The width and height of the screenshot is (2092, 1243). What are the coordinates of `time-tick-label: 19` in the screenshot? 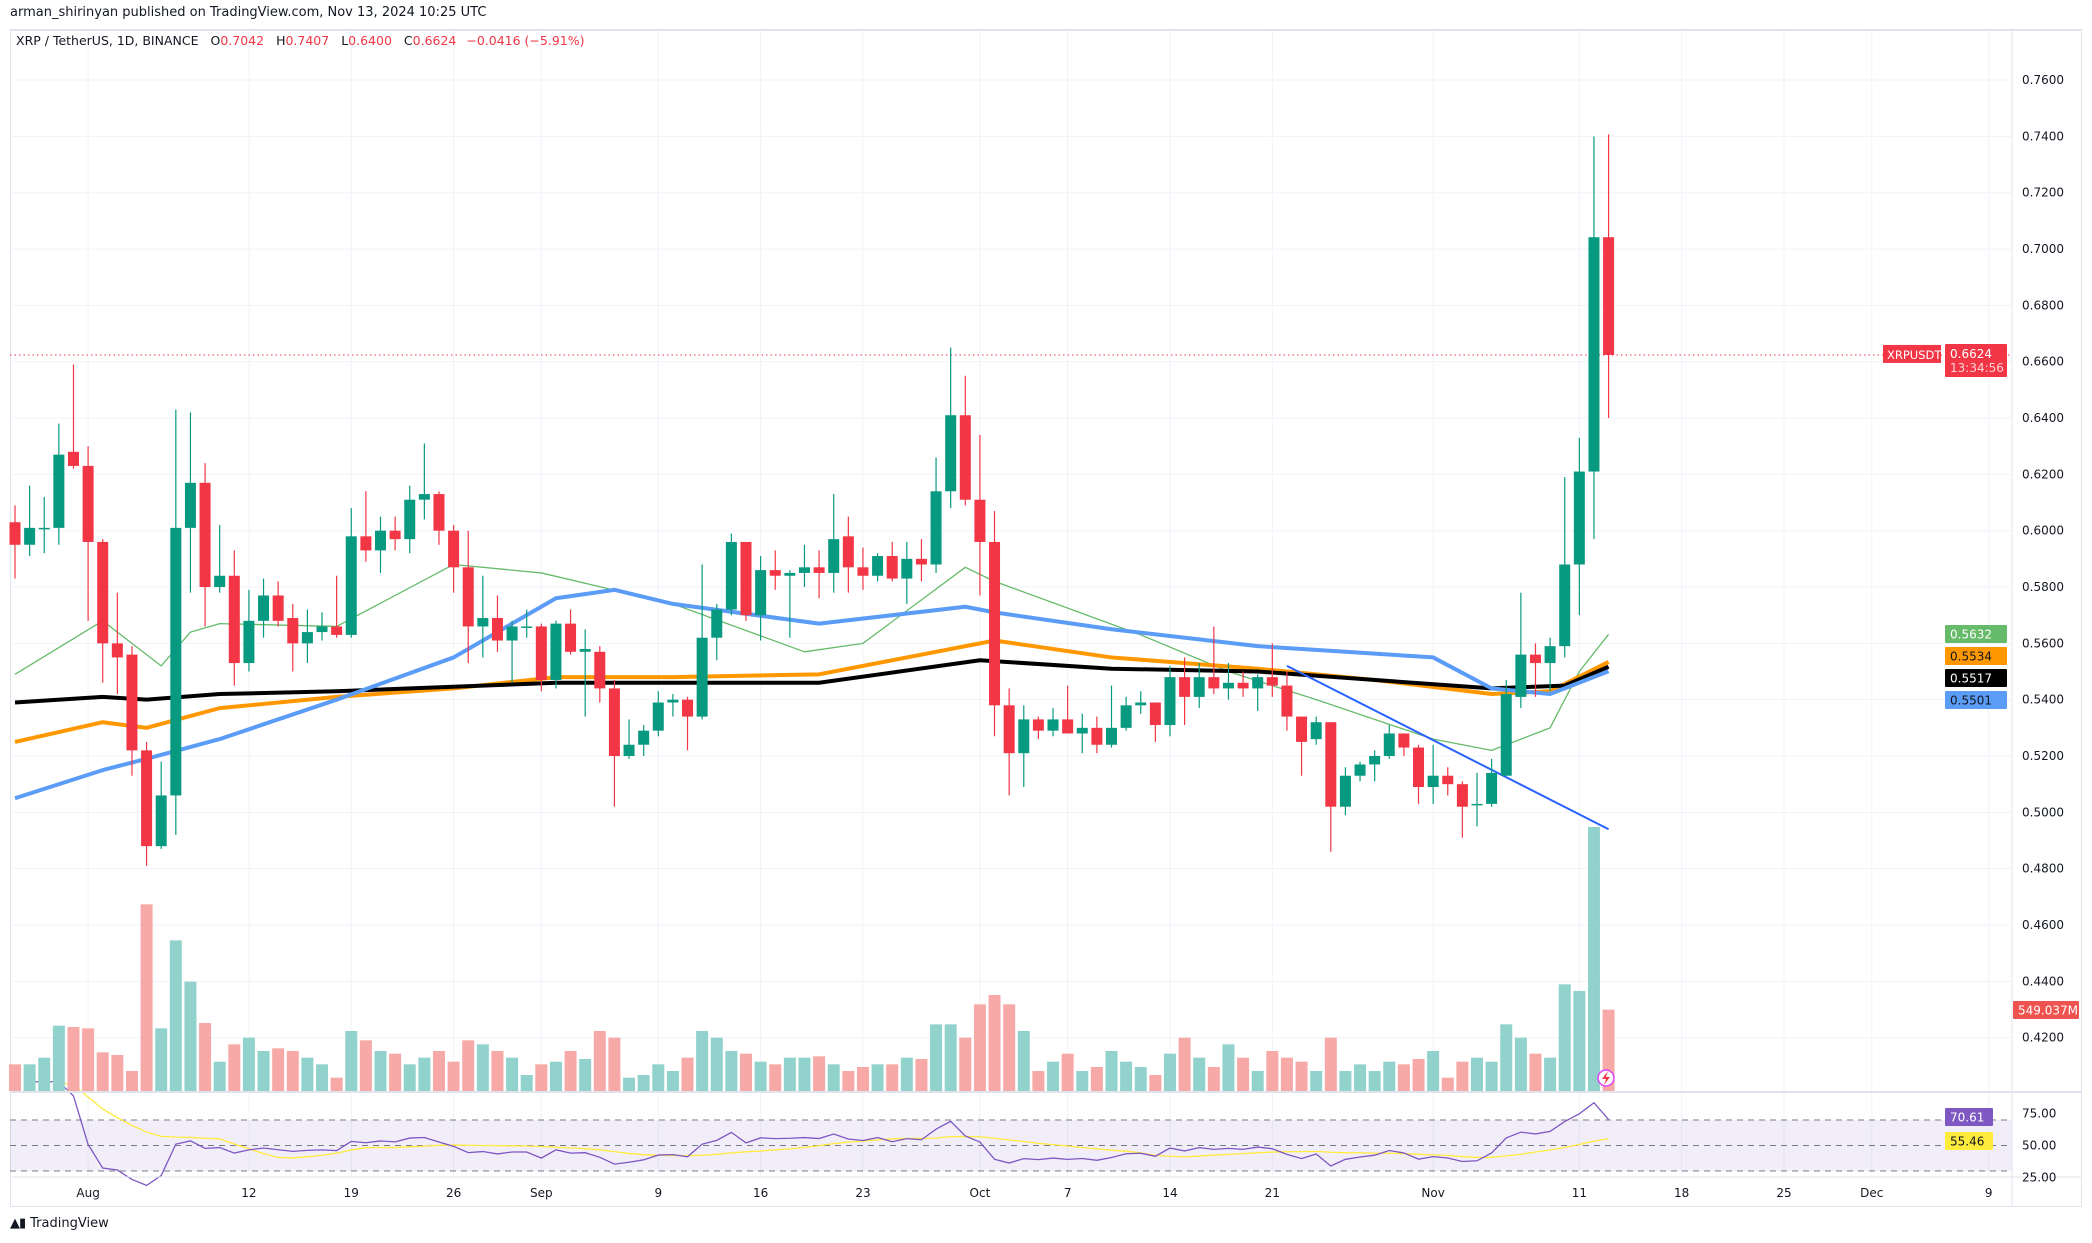 It's located at (351, 1193).